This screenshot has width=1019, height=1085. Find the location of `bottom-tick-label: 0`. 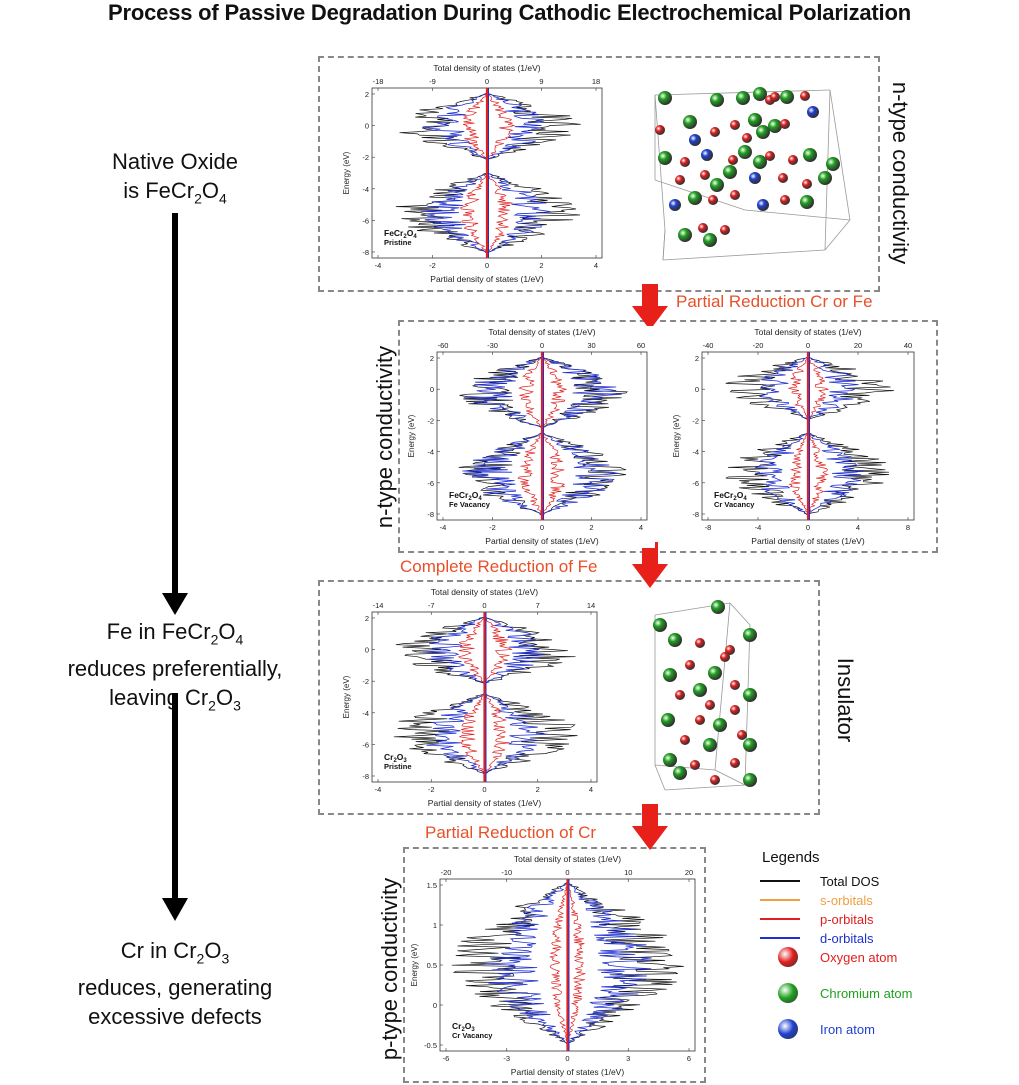

bottom-tick-label: 0 is located at coordinates (808, 527).